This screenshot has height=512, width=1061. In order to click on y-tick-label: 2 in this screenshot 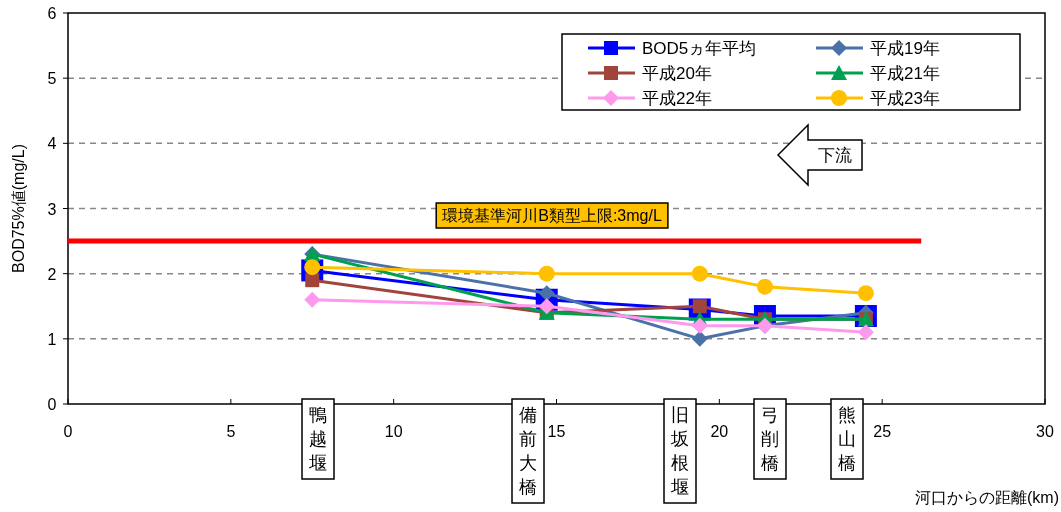, I will do `click(52, 274)`.